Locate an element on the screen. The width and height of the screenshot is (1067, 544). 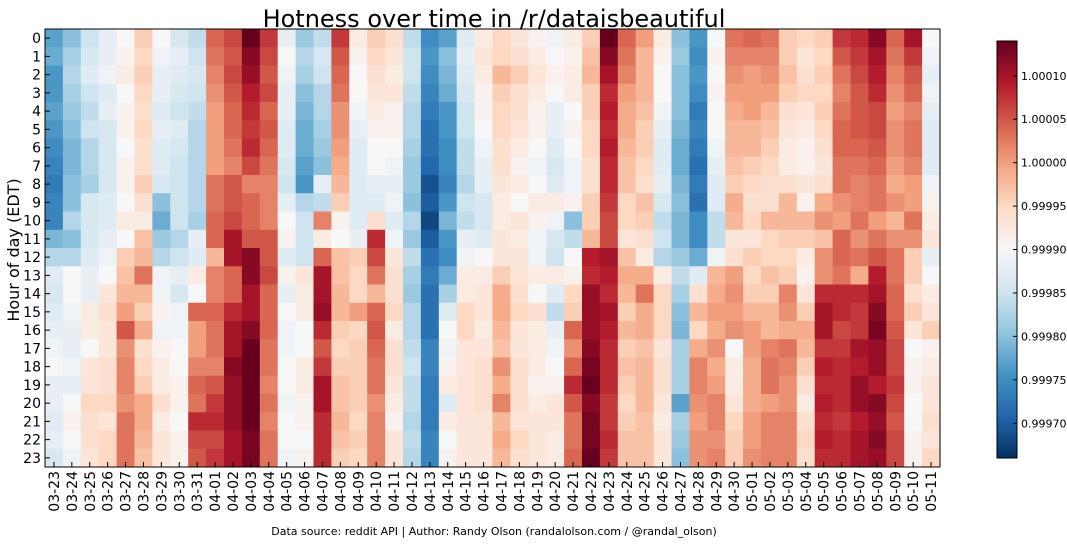
x-tick-label: 04-14 is located at coordinates (449, 491).